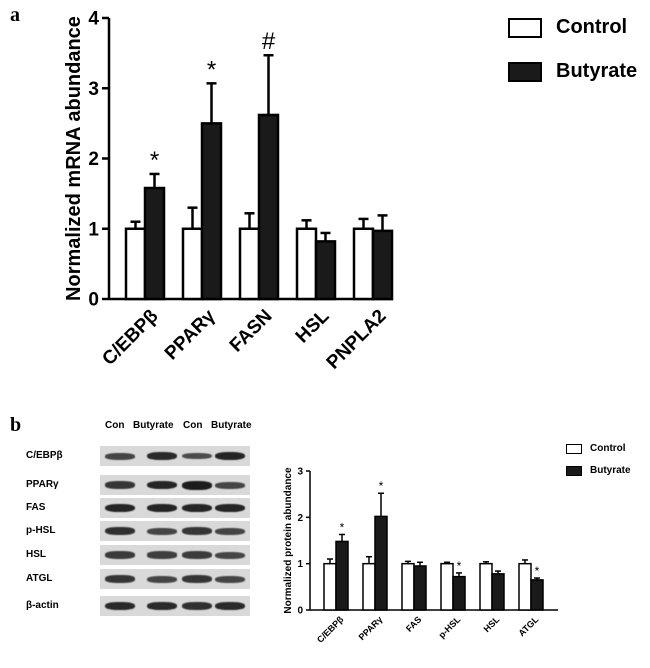  Describe the element at coordinates (288, 540) in the screenshot. I see `y-axis-label: Normalized protein abundance` at that location.